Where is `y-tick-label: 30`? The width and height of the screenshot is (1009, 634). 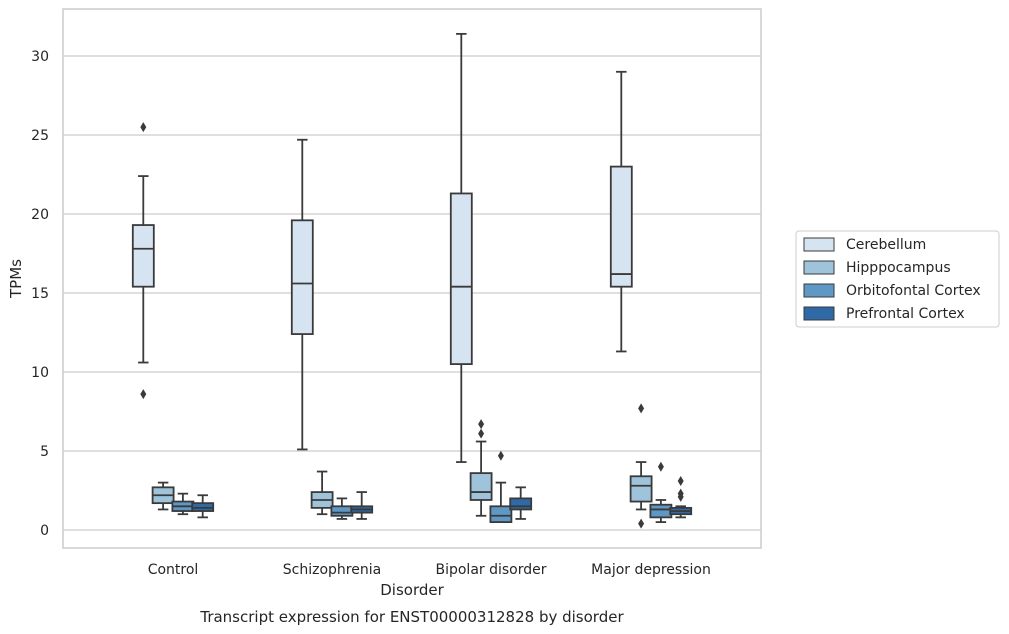 y-tick-label: 30 is located at coordinates (40, 57).